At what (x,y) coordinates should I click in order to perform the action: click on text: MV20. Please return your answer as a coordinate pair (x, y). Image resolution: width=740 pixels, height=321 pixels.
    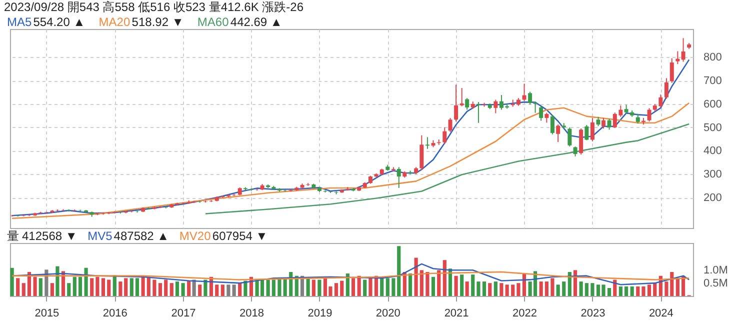
    Looking at the image, I should click on (195, 236).